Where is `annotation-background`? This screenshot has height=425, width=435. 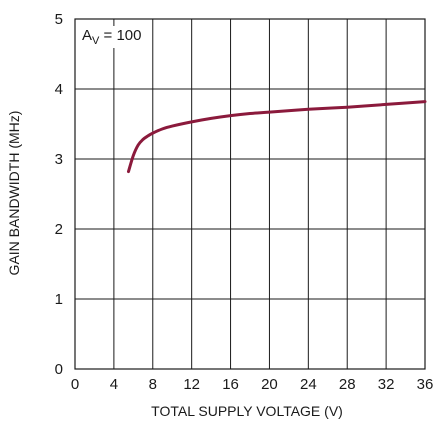
annotation-background is located at coordinates (112, 37).